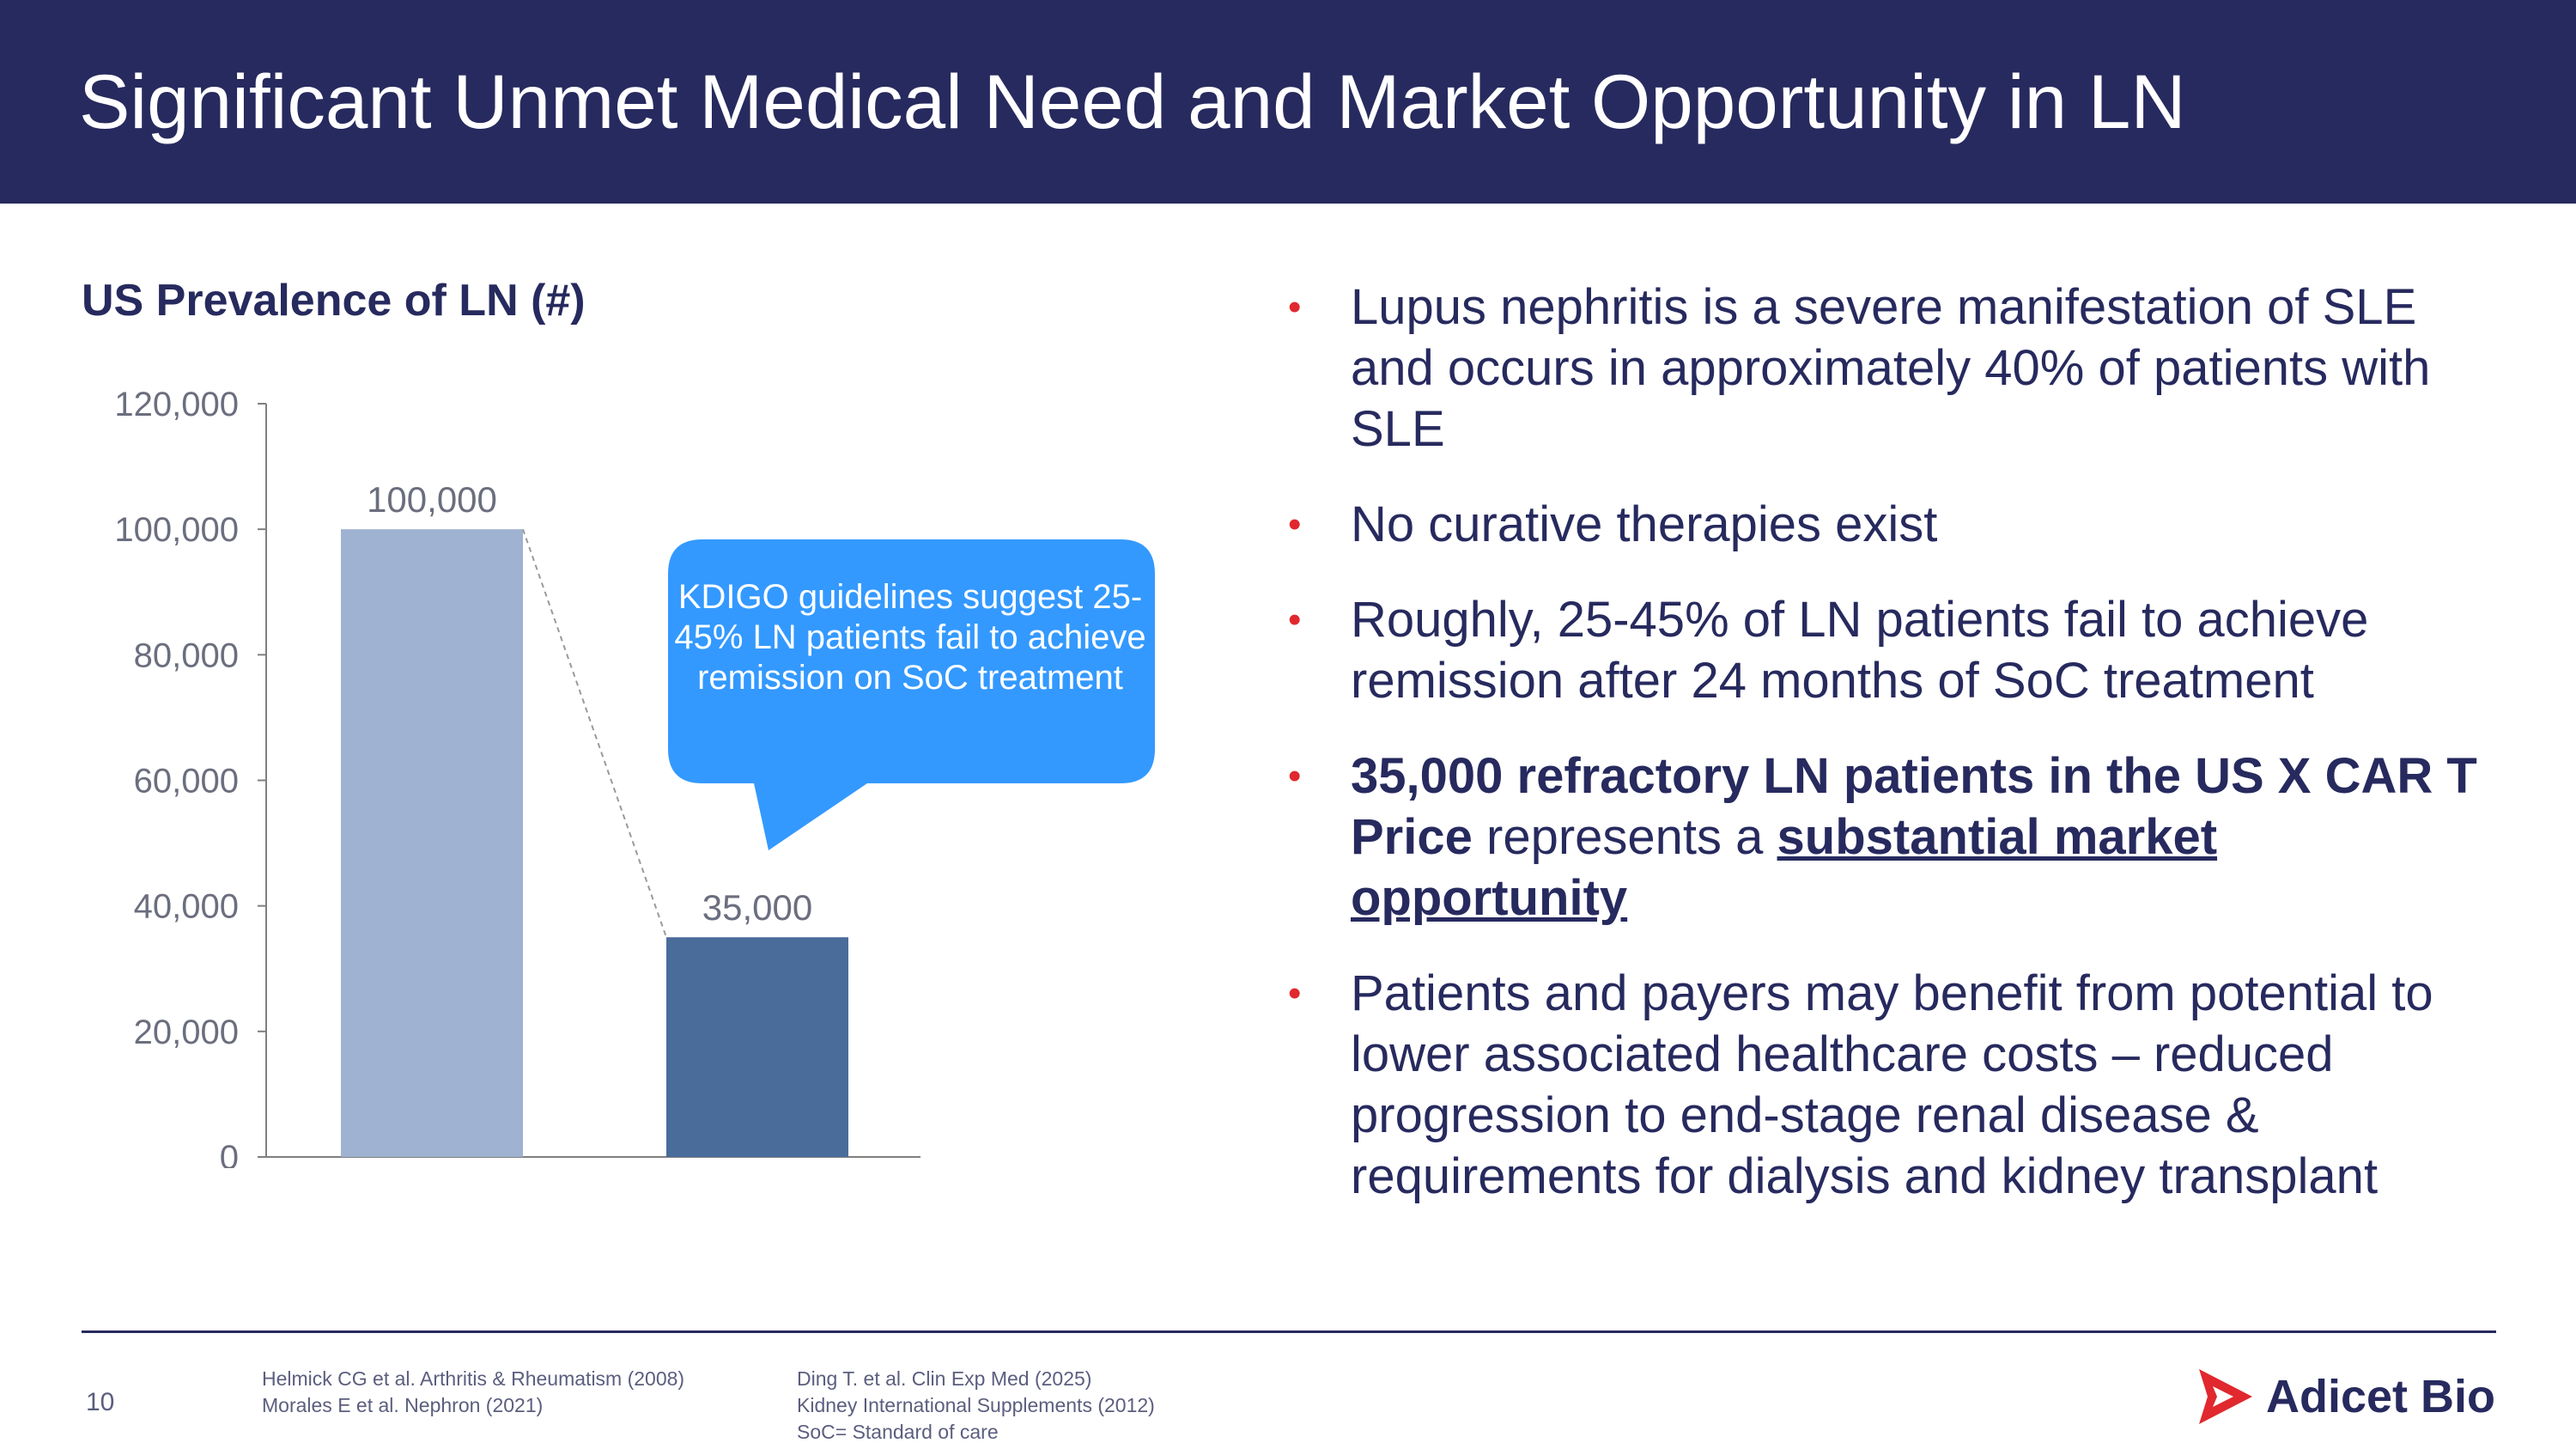 This screenshot has height=1449, width=2576. I want to click on footnote: Morales E et al. Nephron (2021), so click(403, 1405).